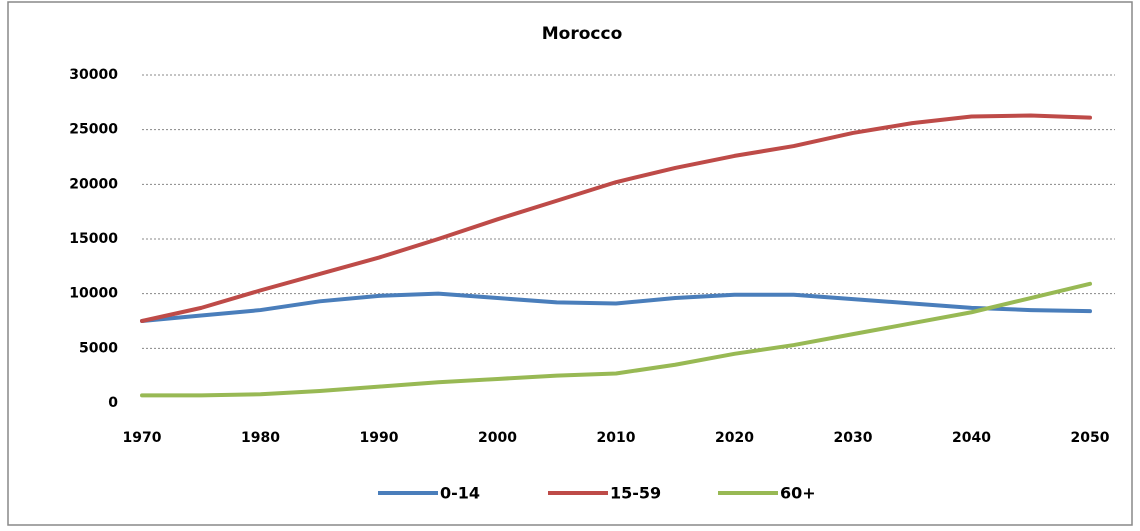  What do you see at coordinates (460, 493) in the screenshot?
I see `legend-label: 0-14` at bounding box center [460, 493].